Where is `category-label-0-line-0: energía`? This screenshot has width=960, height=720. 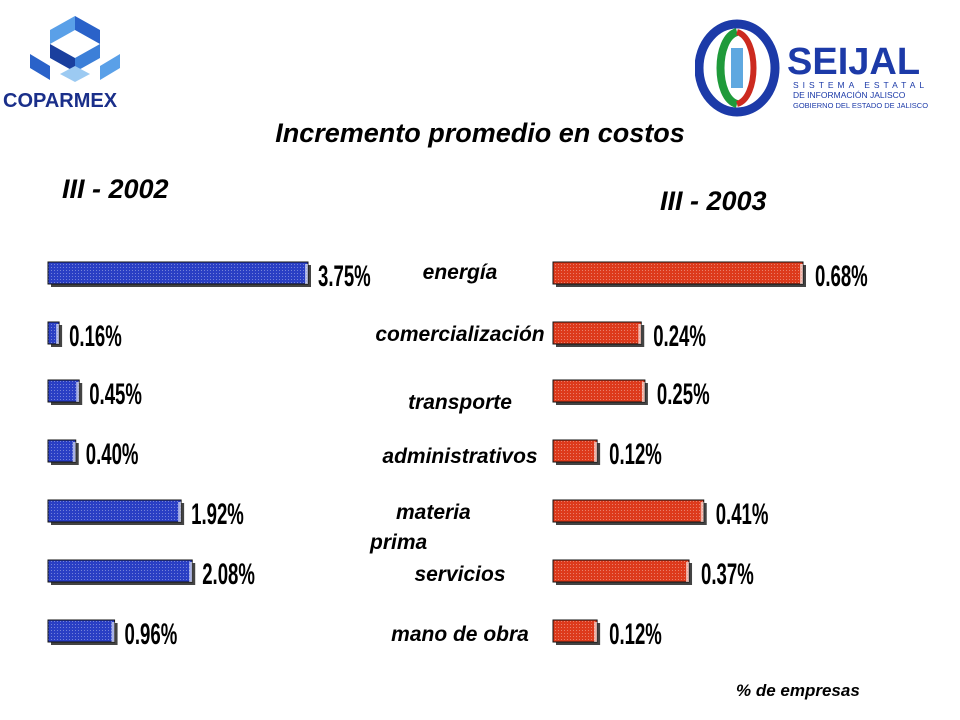
category-label-0-line-0: energía is located at coordinates (460, 272).